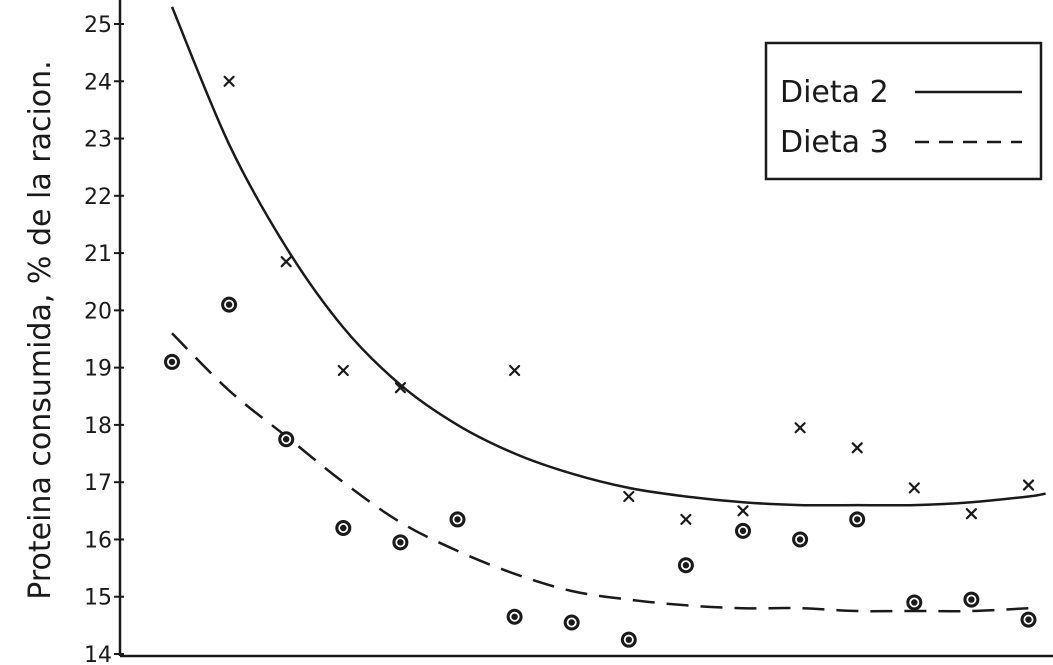 This screenshot has width=1053, height=665. Describe the element at coordinates (98, 25) in the screenshot. I see `y-tick-label: 25` at that location.